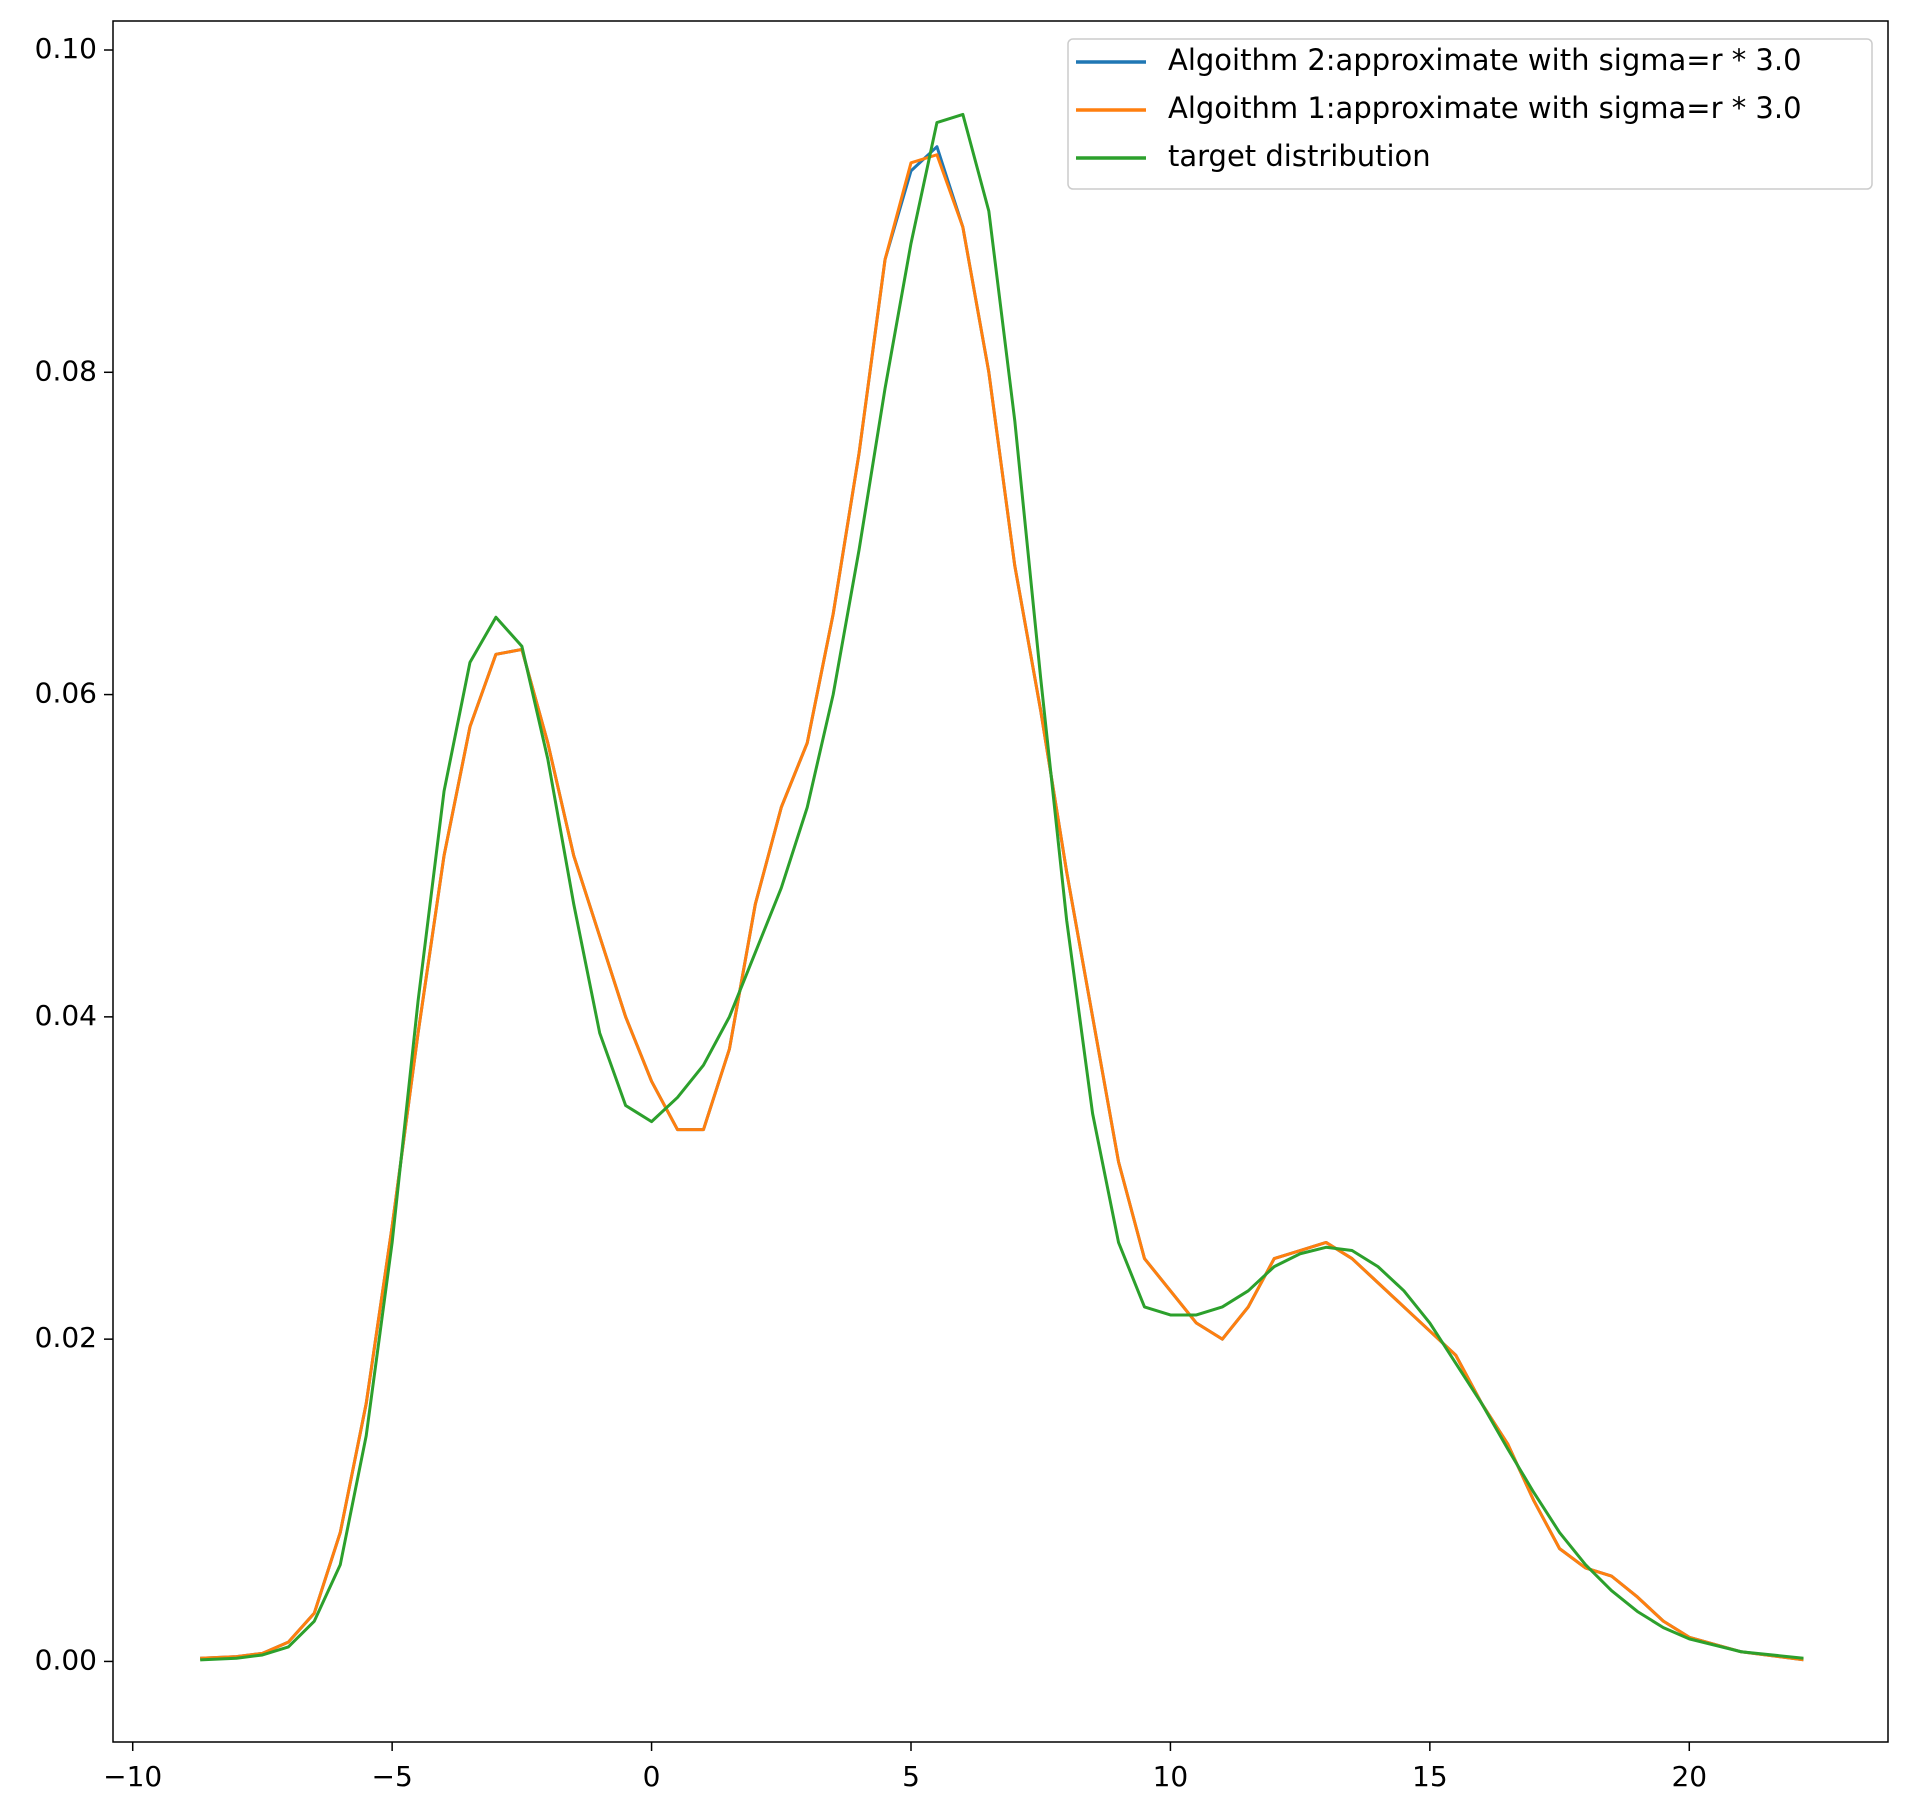  I want to click on y-tick-label: 0.00, so click(66, 1659).